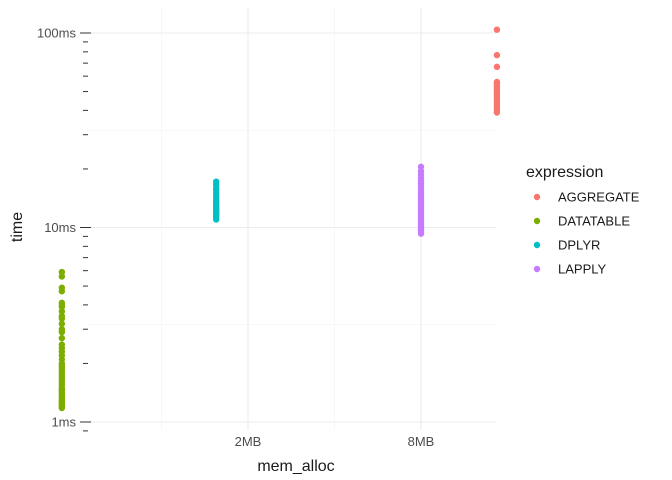 This screenshot has width=672, height=480. Describe the element at coordinates (421, 441) in the screenshot. I see `x-tick-label: 8MB` at that location.